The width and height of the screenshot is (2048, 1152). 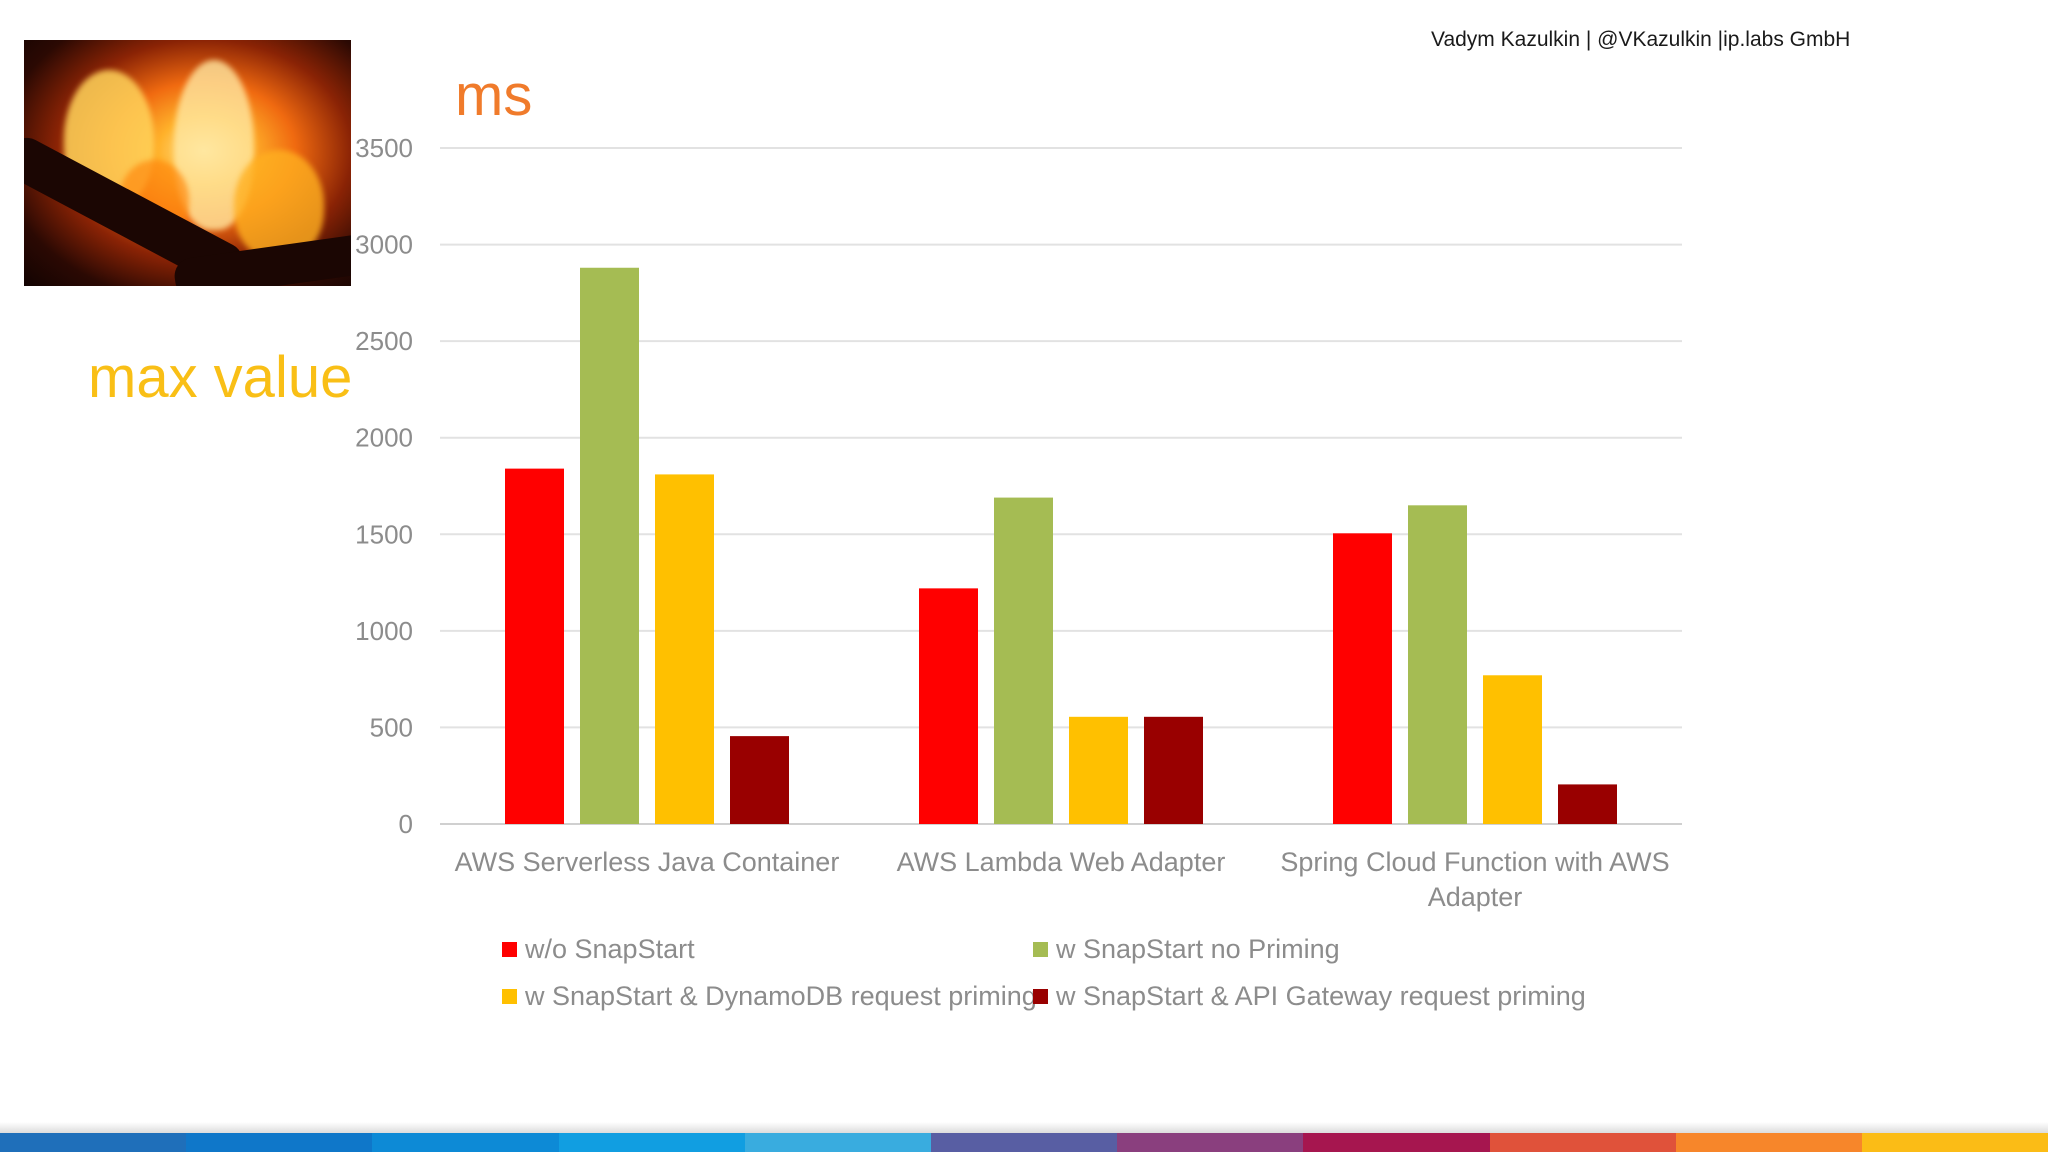 I want to click on y-tick-label: 2000, so click(x=384, y=438).